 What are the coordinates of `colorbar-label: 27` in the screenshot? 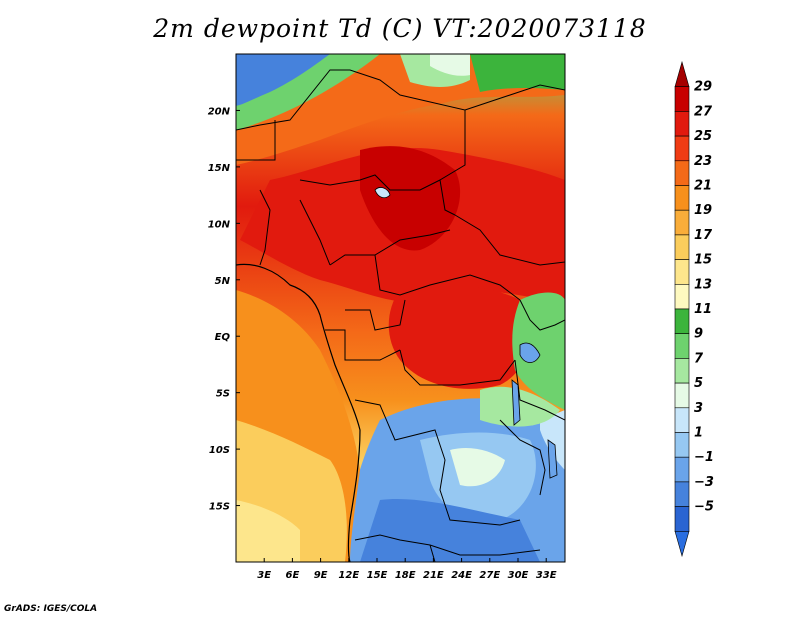 It's located at (703, 111).